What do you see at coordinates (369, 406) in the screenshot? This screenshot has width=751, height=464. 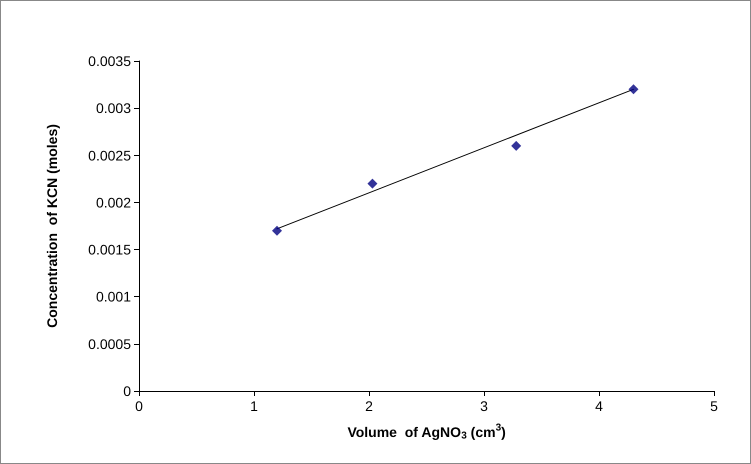 I see `x-tick-label: 2` at bounding box center [369, 406].